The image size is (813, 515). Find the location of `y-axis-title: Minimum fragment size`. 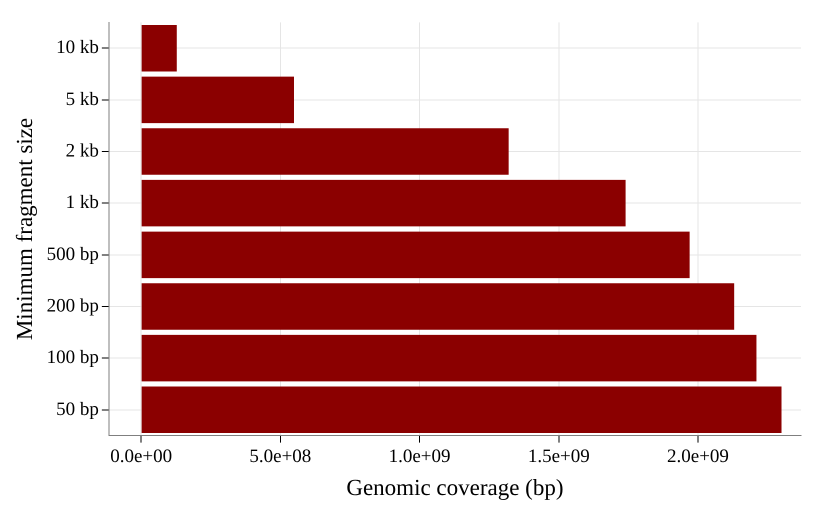

y-axis-title: Minimum fragment size is located at coordinates (24, 229).